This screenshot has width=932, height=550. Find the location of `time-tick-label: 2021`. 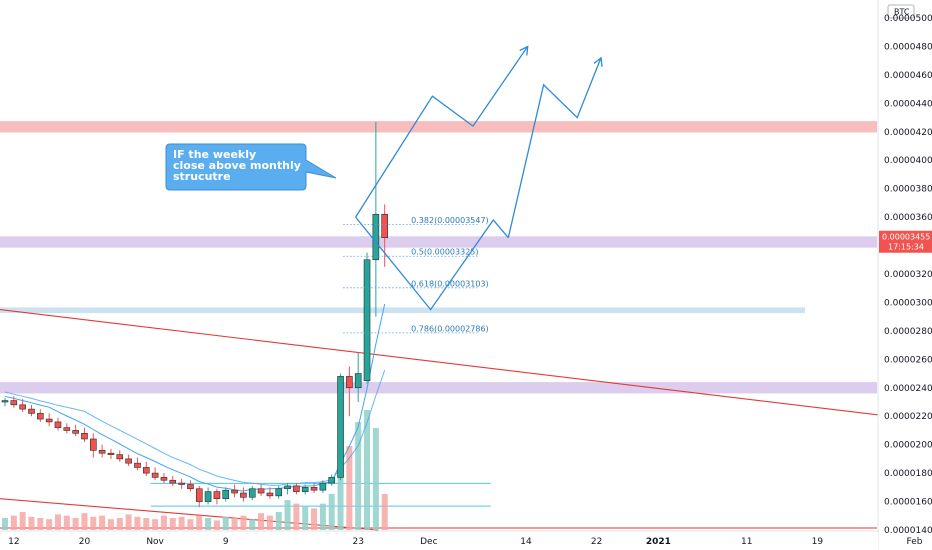

time-tick-label: 2021 is located at coordinates (658, 542).